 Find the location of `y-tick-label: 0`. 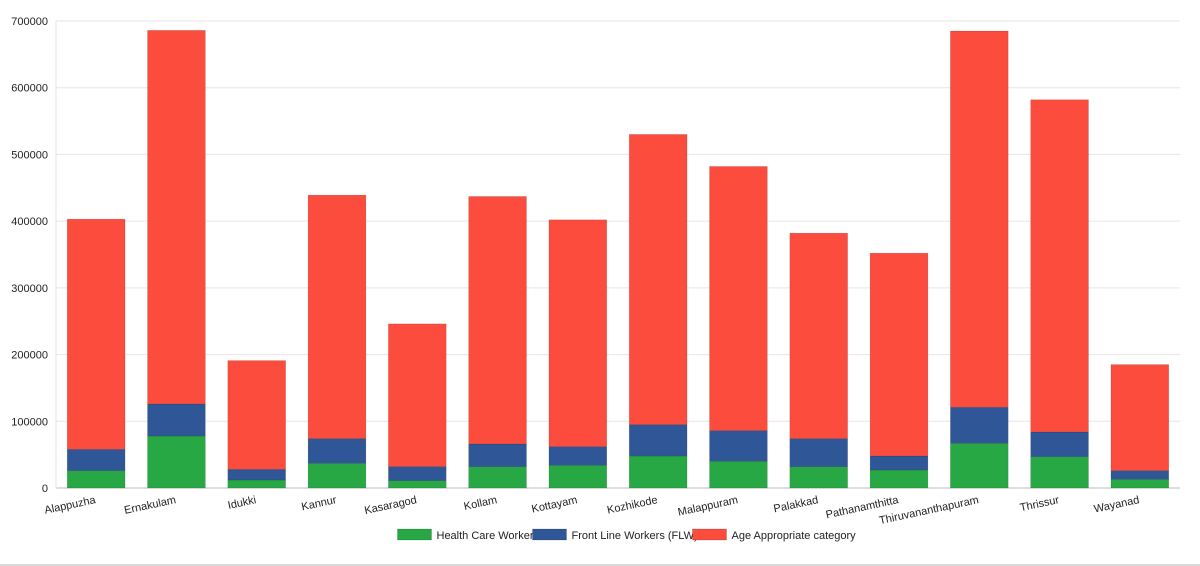

y-tick-label: 0 is located at coordinates (45, 489).